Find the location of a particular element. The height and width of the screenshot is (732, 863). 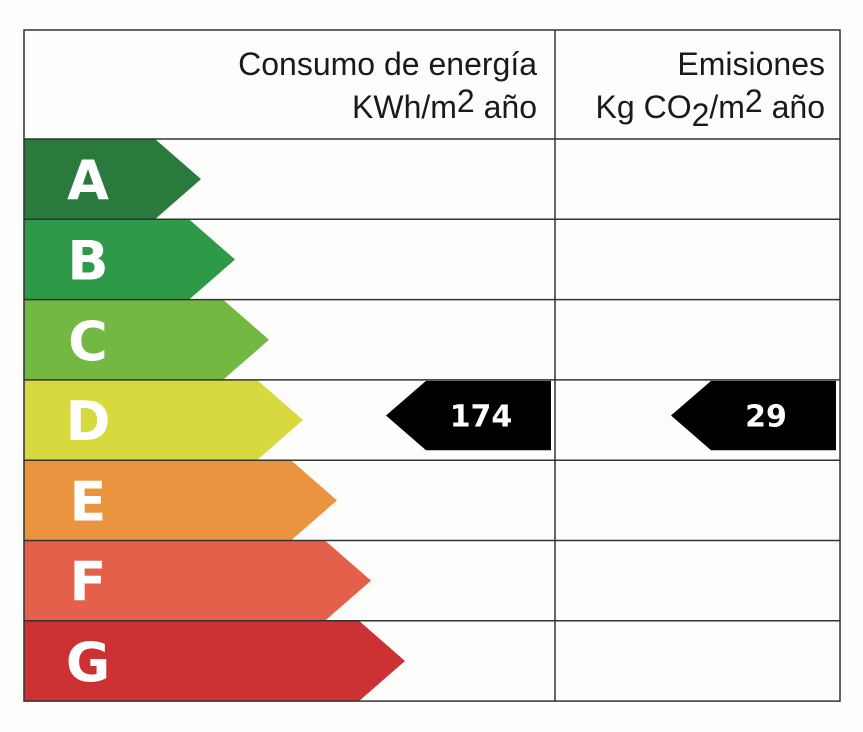

energy-indicator-value: 174 is located at coordinates (481, 417).